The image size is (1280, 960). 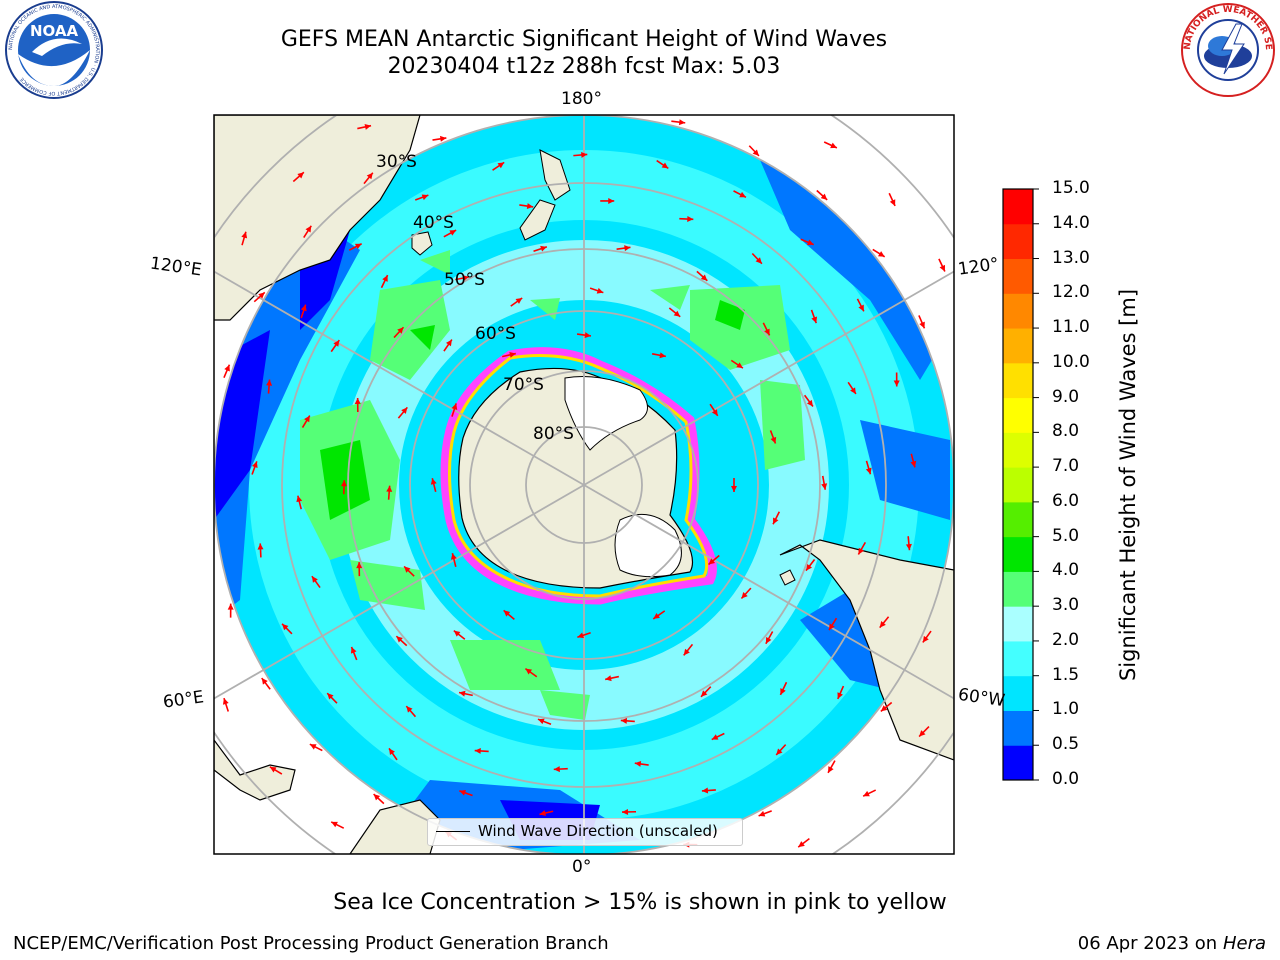 I want to click on lat-label-70s: 70°S, so click(x=523, y=385).